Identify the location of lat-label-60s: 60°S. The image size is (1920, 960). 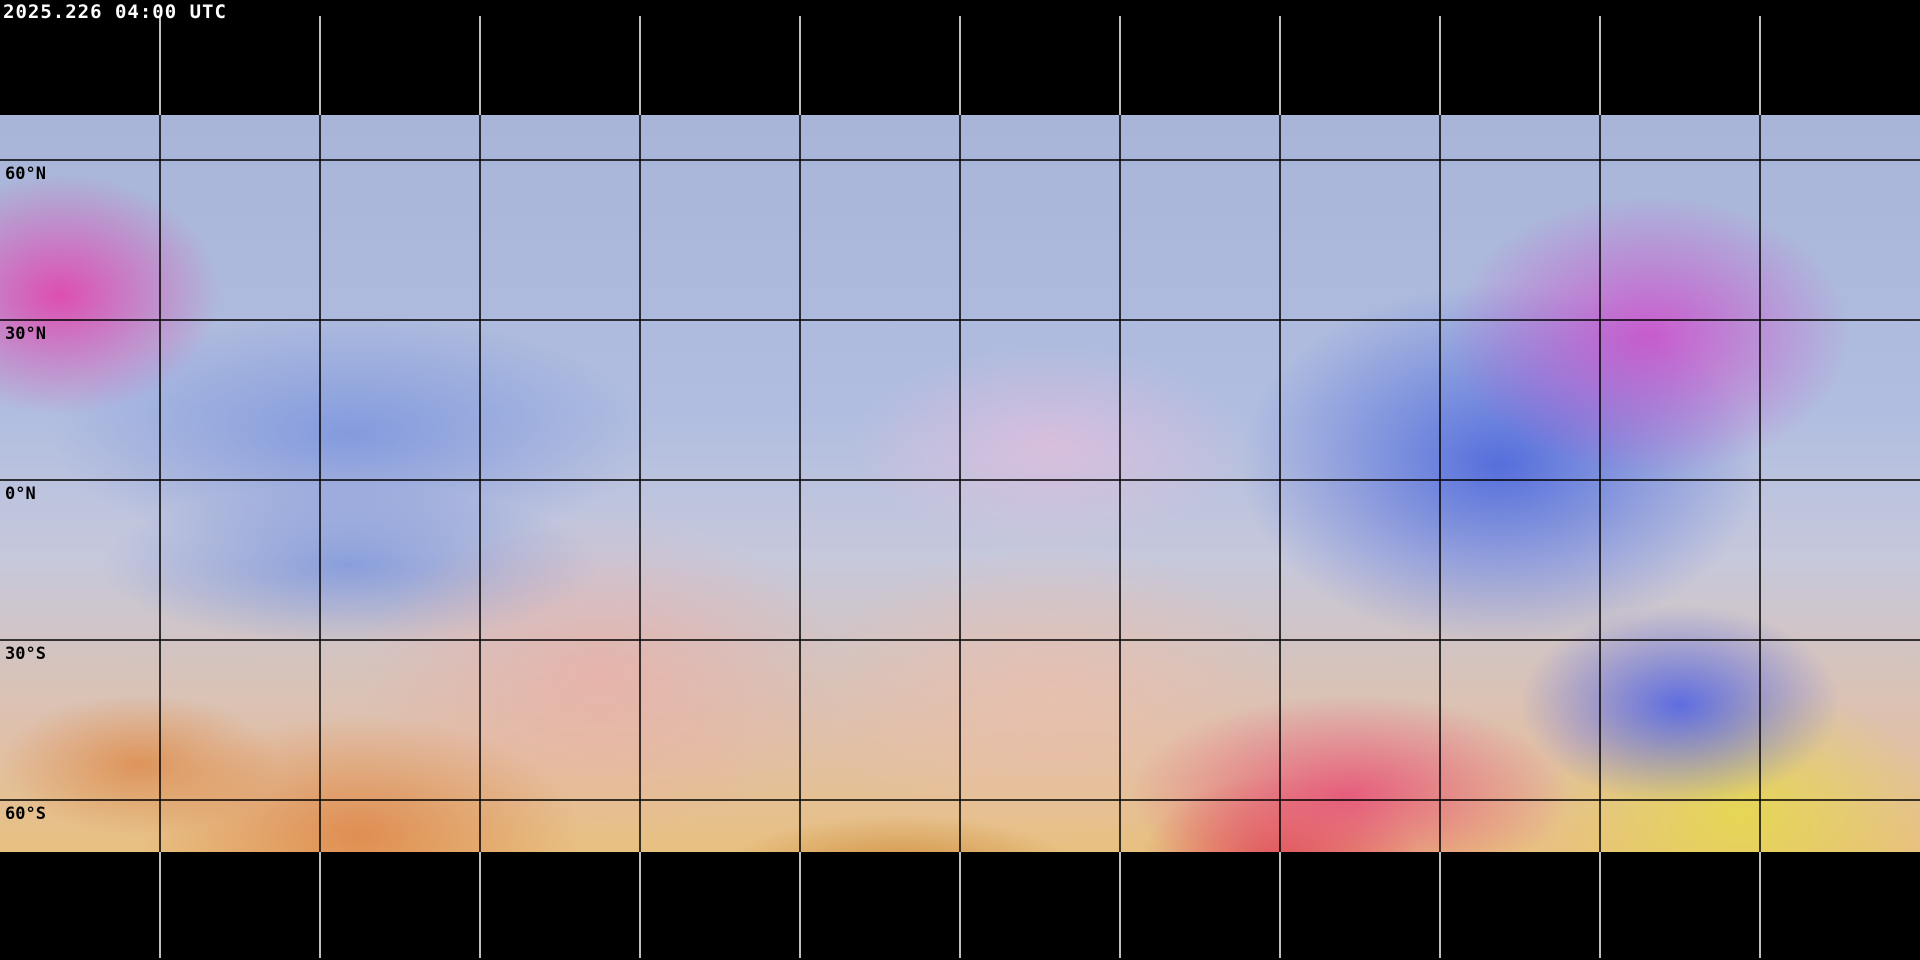
(25, 814).